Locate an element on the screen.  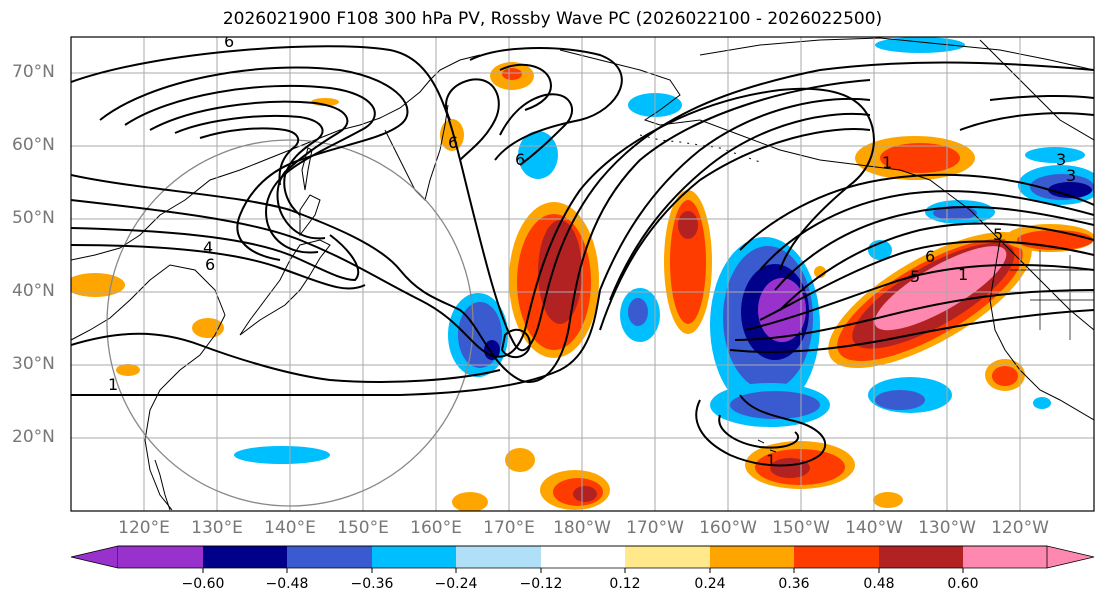
colorbar-tick-label: 0.60 is located at coordinates (963, 584).